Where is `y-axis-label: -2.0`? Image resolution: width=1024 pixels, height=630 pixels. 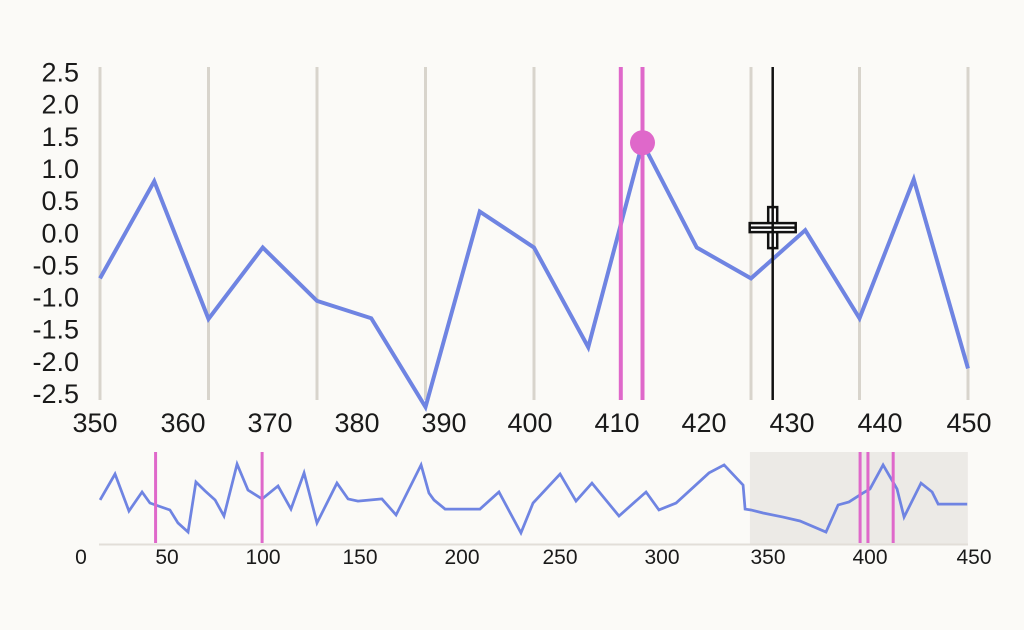
y-axis-label: -2.0 is located at coordinates (55, 362).